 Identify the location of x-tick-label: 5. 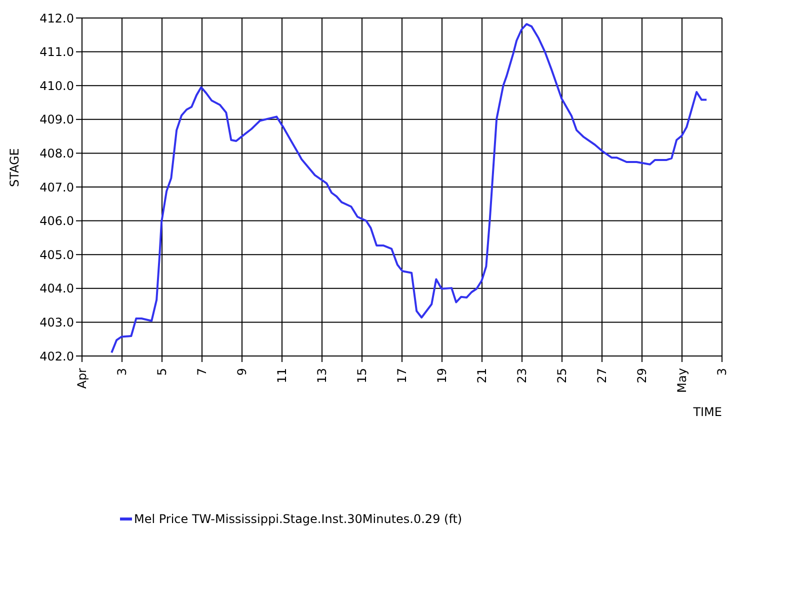
(162, 372).